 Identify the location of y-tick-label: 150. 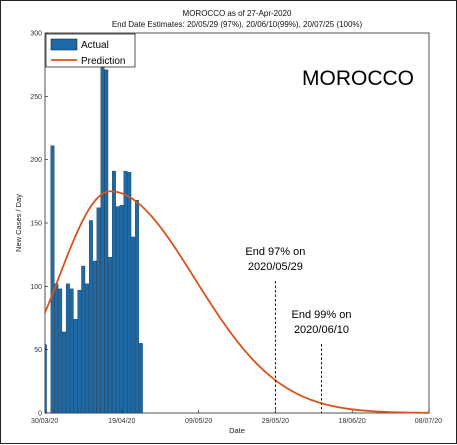
(36, 224).